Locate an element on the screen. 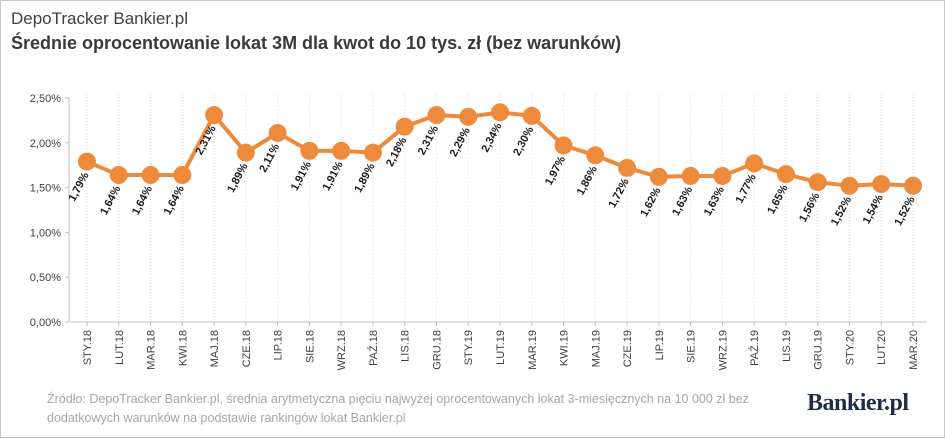  x-tick-label: PAŹ.18 is located at coordinates (373, 348).